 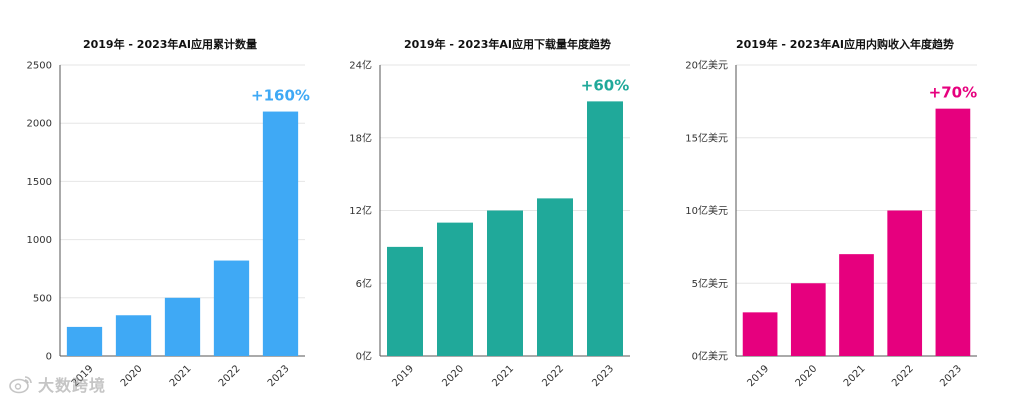 I want to click on y-tick-label: 5亿美元, so click(x=710, y=283).